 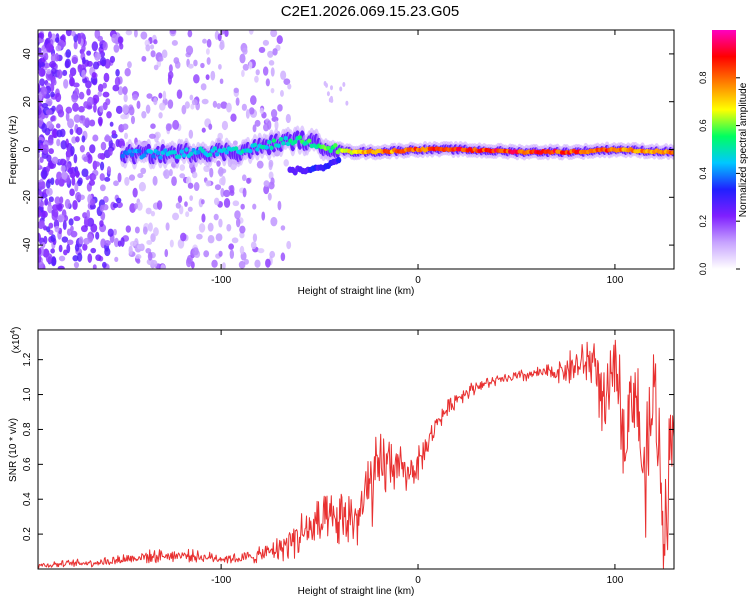 I want to click on colorbar-label: Normalized spectral amplitude, so click(x=743, y=149).